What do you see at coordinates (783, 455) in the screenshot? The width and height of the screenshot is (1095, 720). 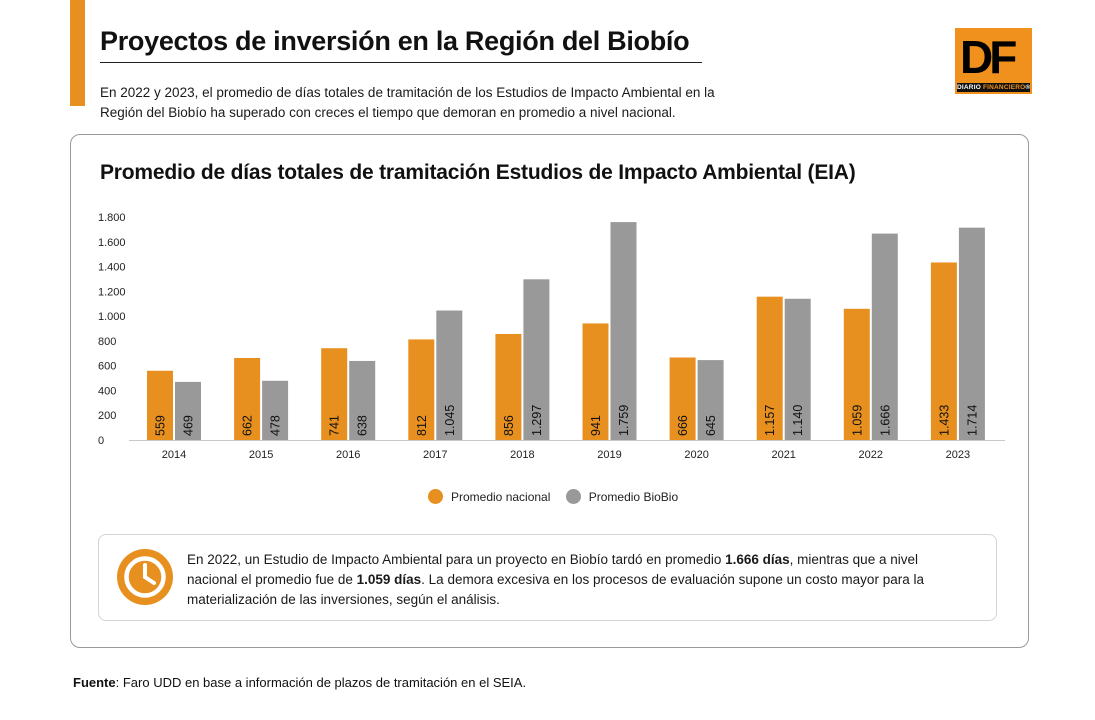 I see `x-tick-label: 2021` at bounding box center [783, 455].